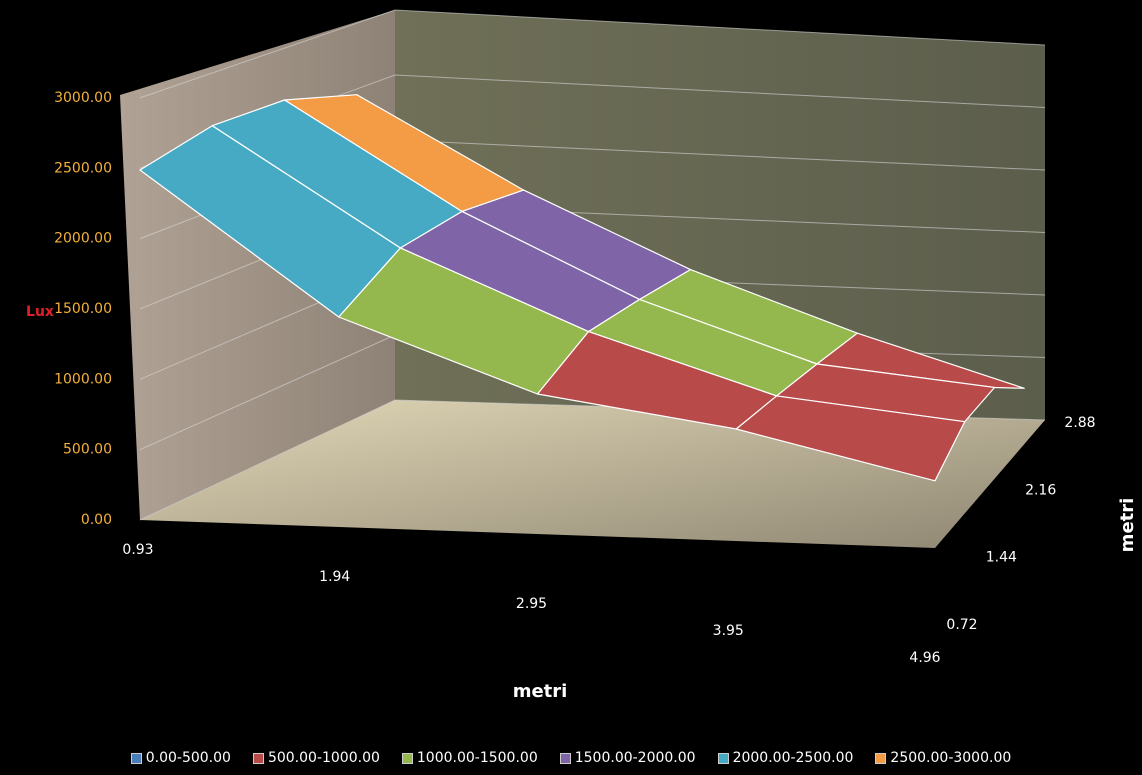 The image size is (1142, 775). What do you see at coordinates (96, 520) in the screenshot?
I see `z-tick-label: 0.00` at bounding box center [96, 520].